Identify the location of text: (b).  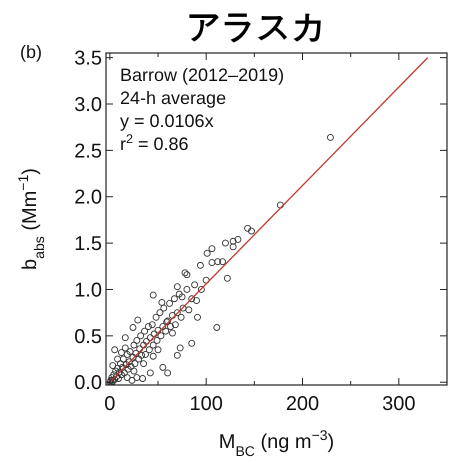
(31, 52).